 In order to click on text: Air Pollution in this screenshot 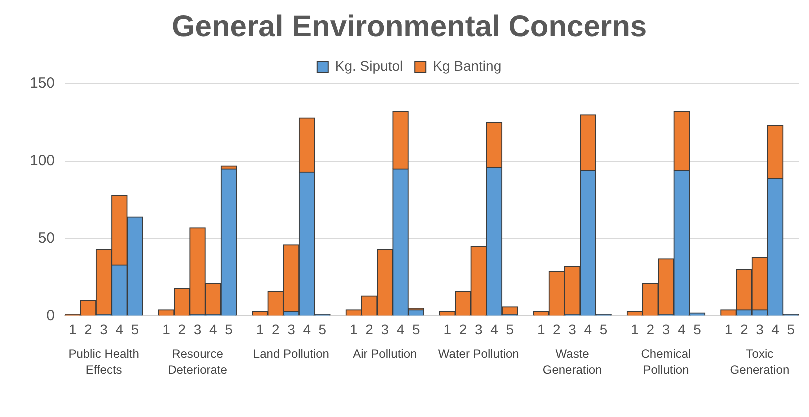, I will do `click(385, 354)`.